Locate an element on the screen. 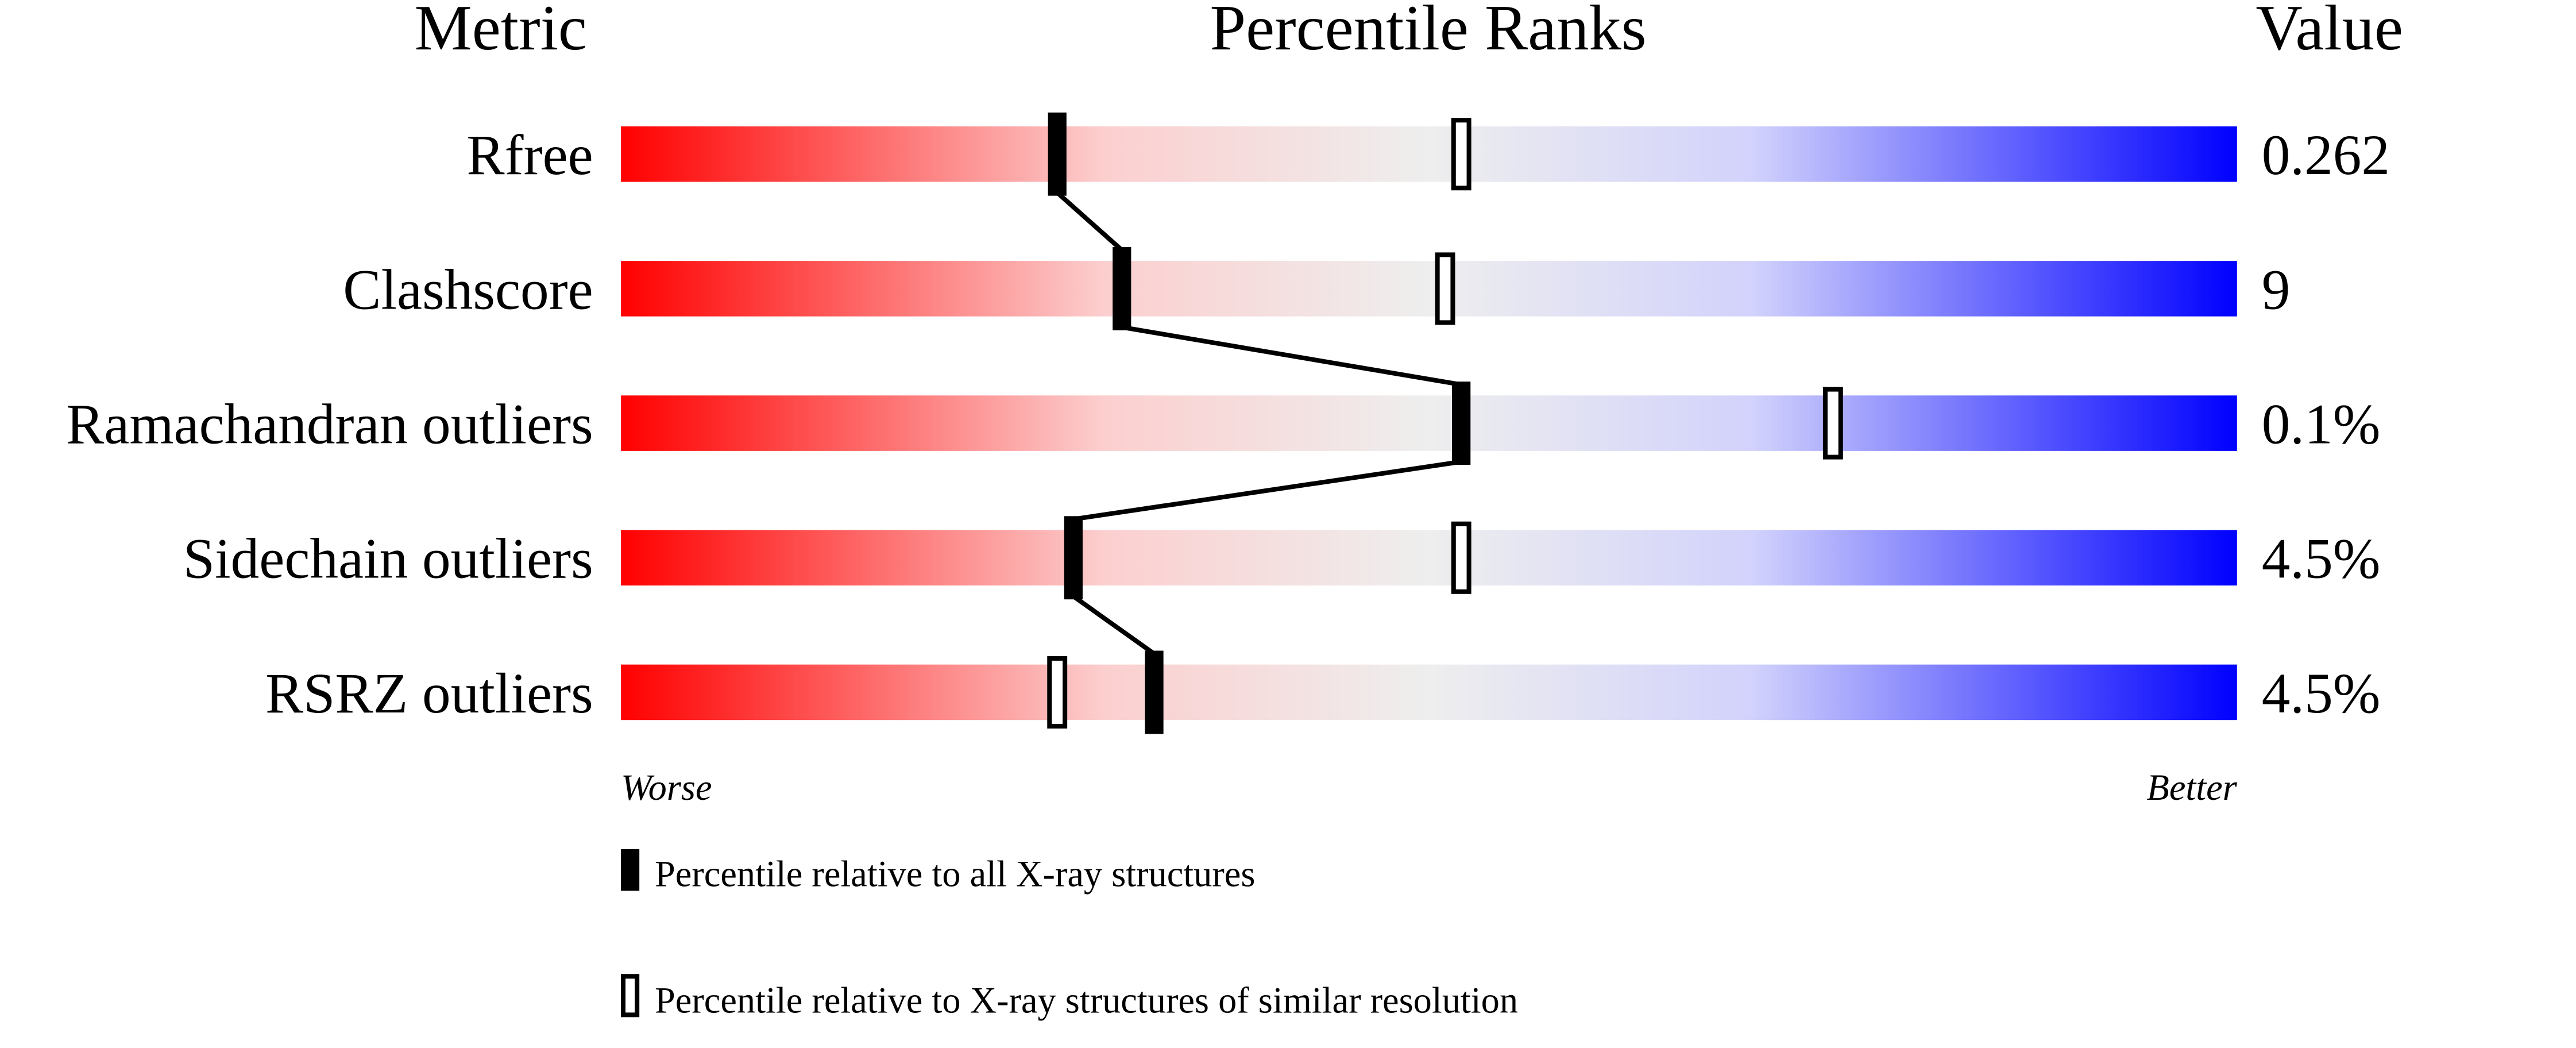  metric-value: 0.262 is located at coordinates (2326, 155).